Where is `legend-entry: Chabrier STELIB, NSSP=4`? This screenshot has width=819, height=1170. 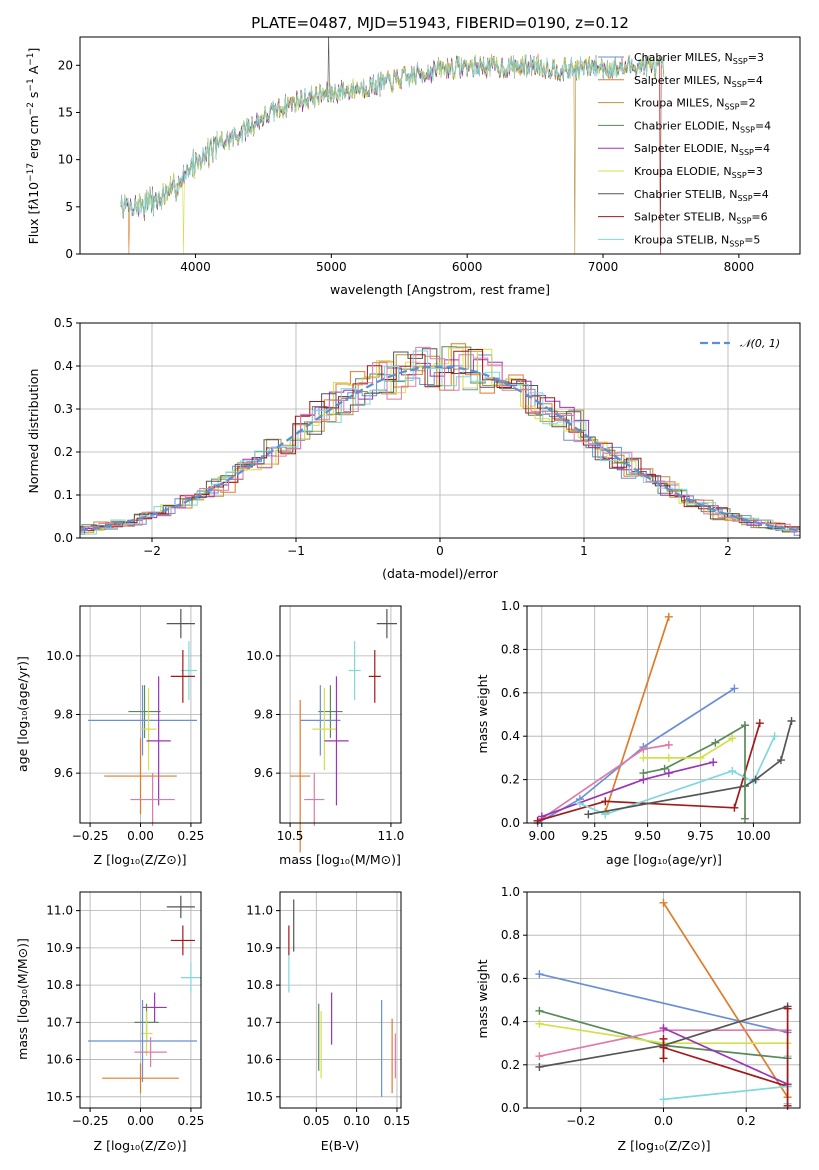 legend-entry: Chabrier STELIB, NSSP=4 is located at coordinates (701, 195).